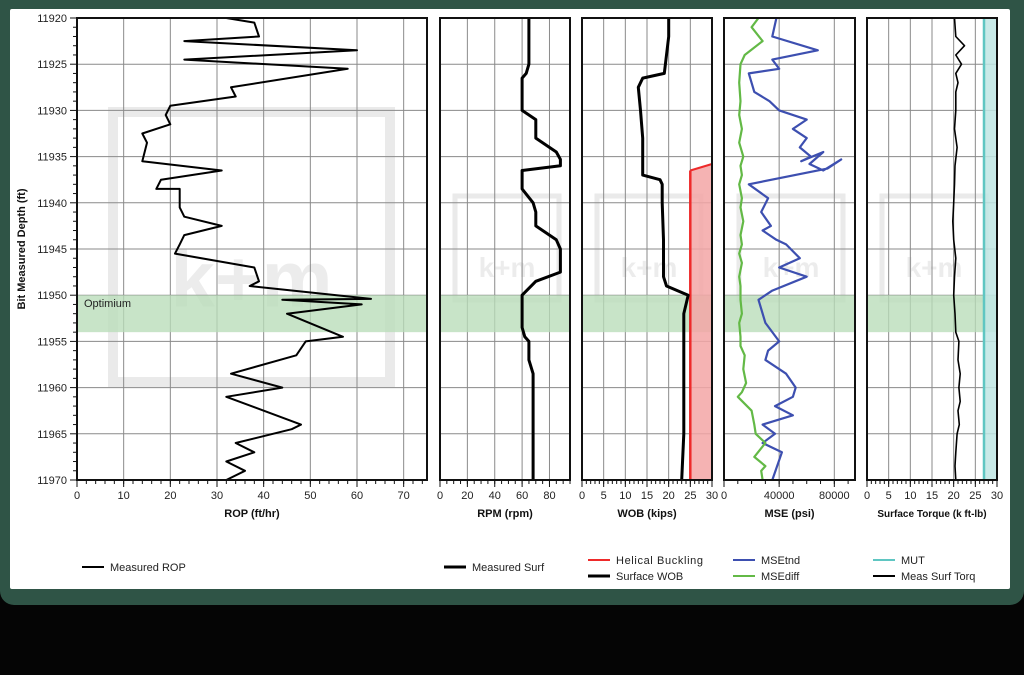 Image resolution: width=1024 pixels, height=675 pixels. I want to click on svg-text: Helical Buckling, so click(659, 561).